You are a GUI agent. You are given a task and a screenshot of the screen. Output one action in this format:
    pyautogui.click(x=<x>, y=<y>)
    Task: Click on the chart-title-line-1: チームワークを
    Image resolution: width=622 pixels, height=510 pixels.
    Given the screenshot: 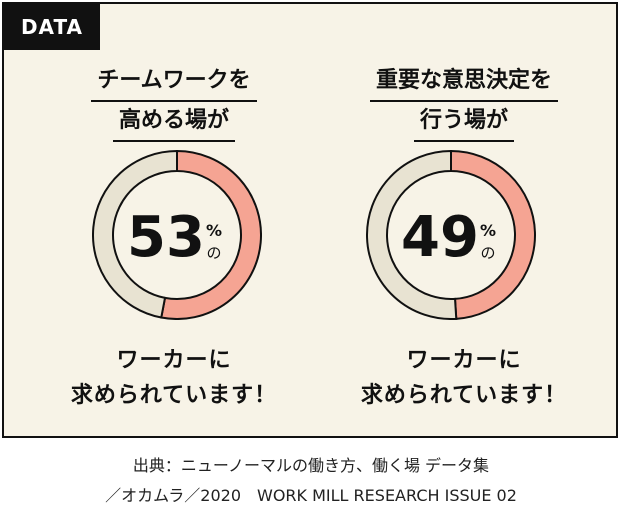 What is the action you would take?
    pyautogui.click(x=174, y=82)
    